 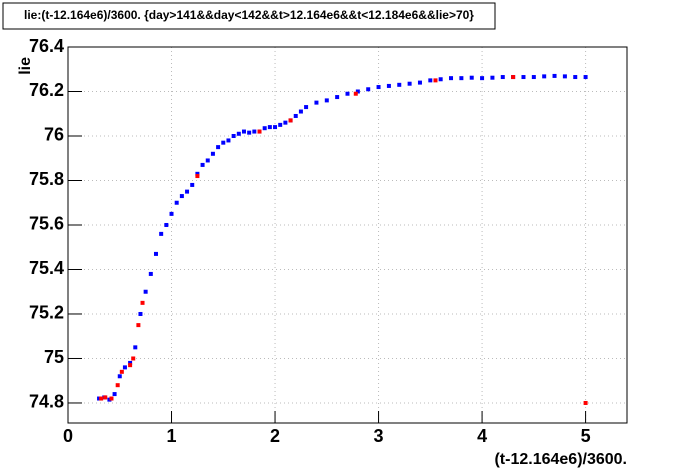 What do you see at coordinates (560, 459) in the screenshot?
I see `x-axis-title: (t-12.164e6)/3600.` at bounding box center [560, 459].